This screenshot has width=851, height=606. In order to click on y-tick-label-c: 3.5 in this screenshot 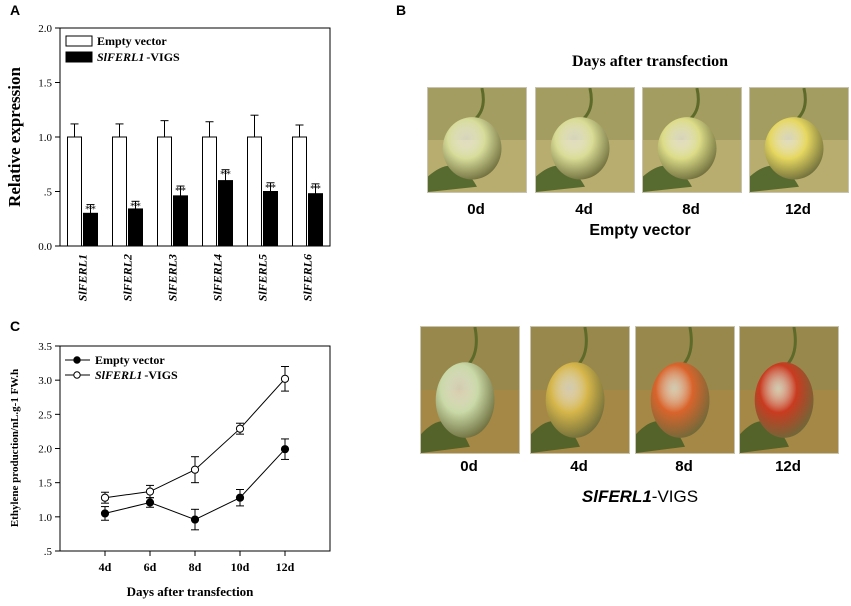, I will do `click(45, 347)`.